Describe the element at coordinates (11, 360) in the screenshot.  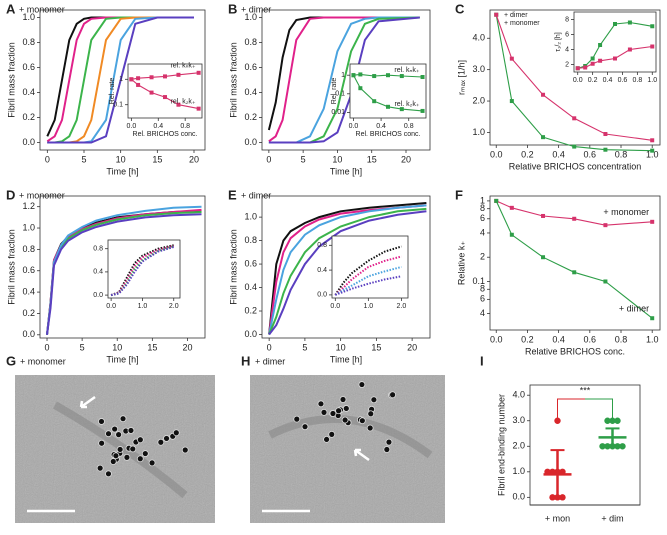
I see `panel-letter: G` at that location.